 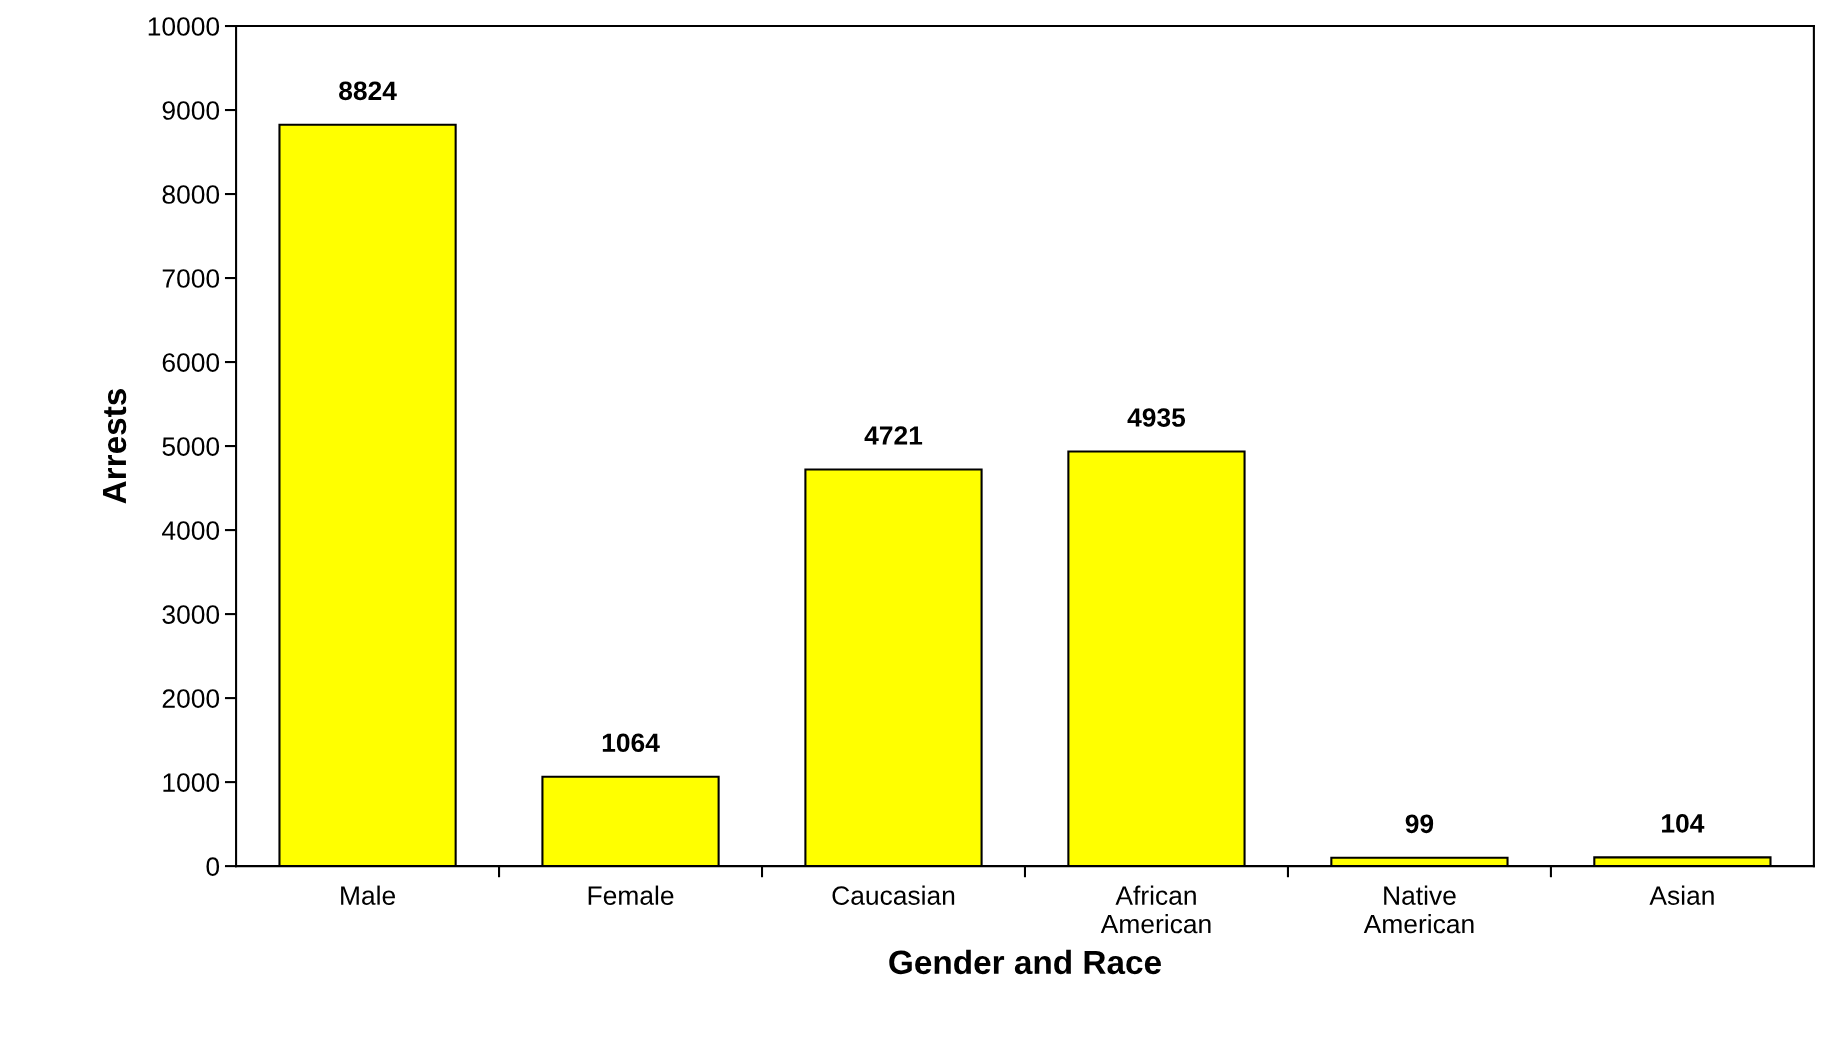 I want to click on y-tick-label: 6000, so click(x=191, y=362).